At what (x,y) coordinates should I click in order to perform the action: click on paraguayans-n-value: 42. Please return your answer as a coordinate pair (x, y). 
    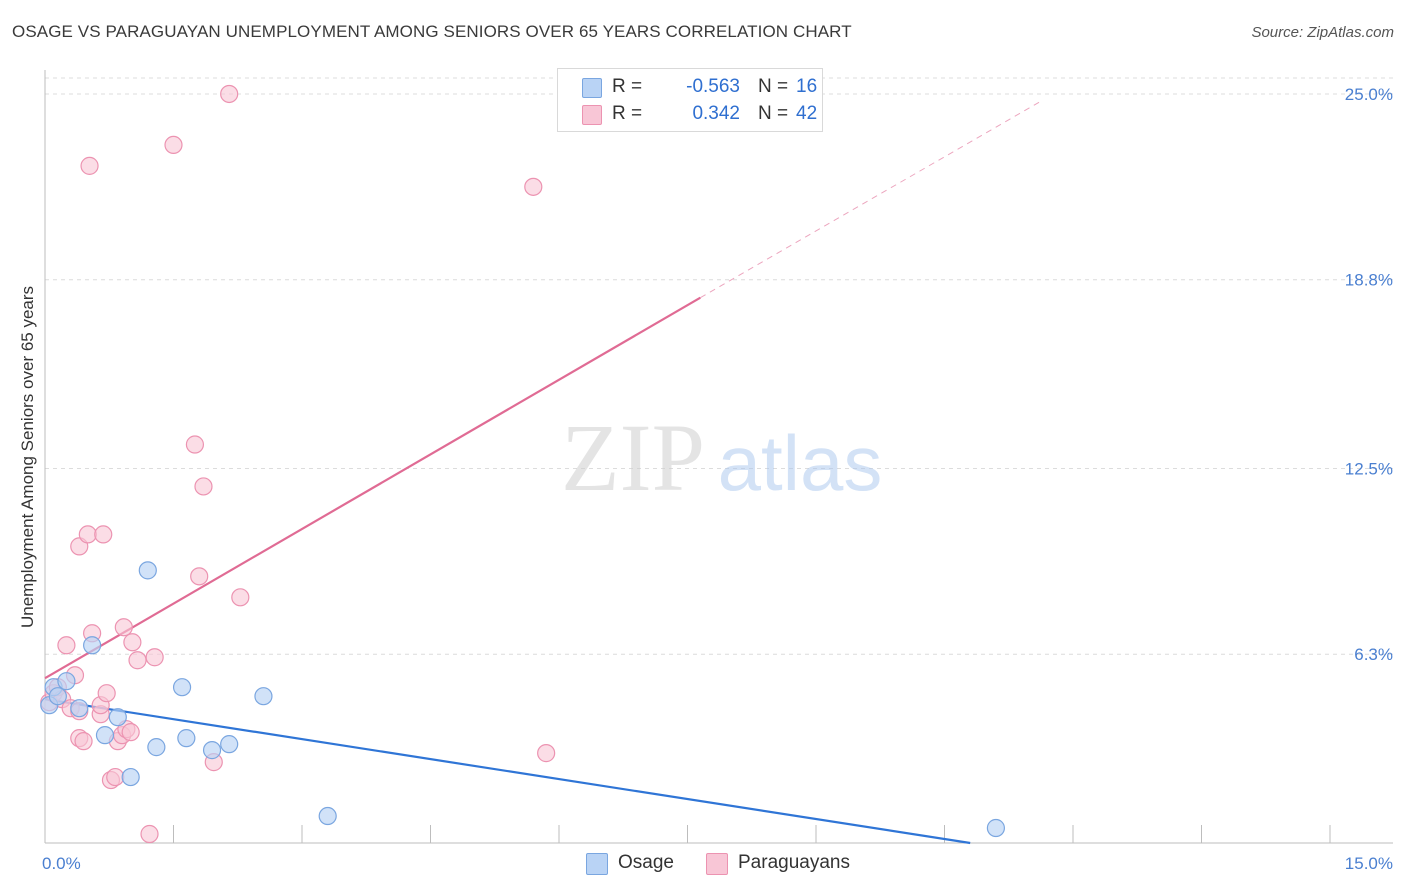
    Looking at the image, I should click on (807, 113).